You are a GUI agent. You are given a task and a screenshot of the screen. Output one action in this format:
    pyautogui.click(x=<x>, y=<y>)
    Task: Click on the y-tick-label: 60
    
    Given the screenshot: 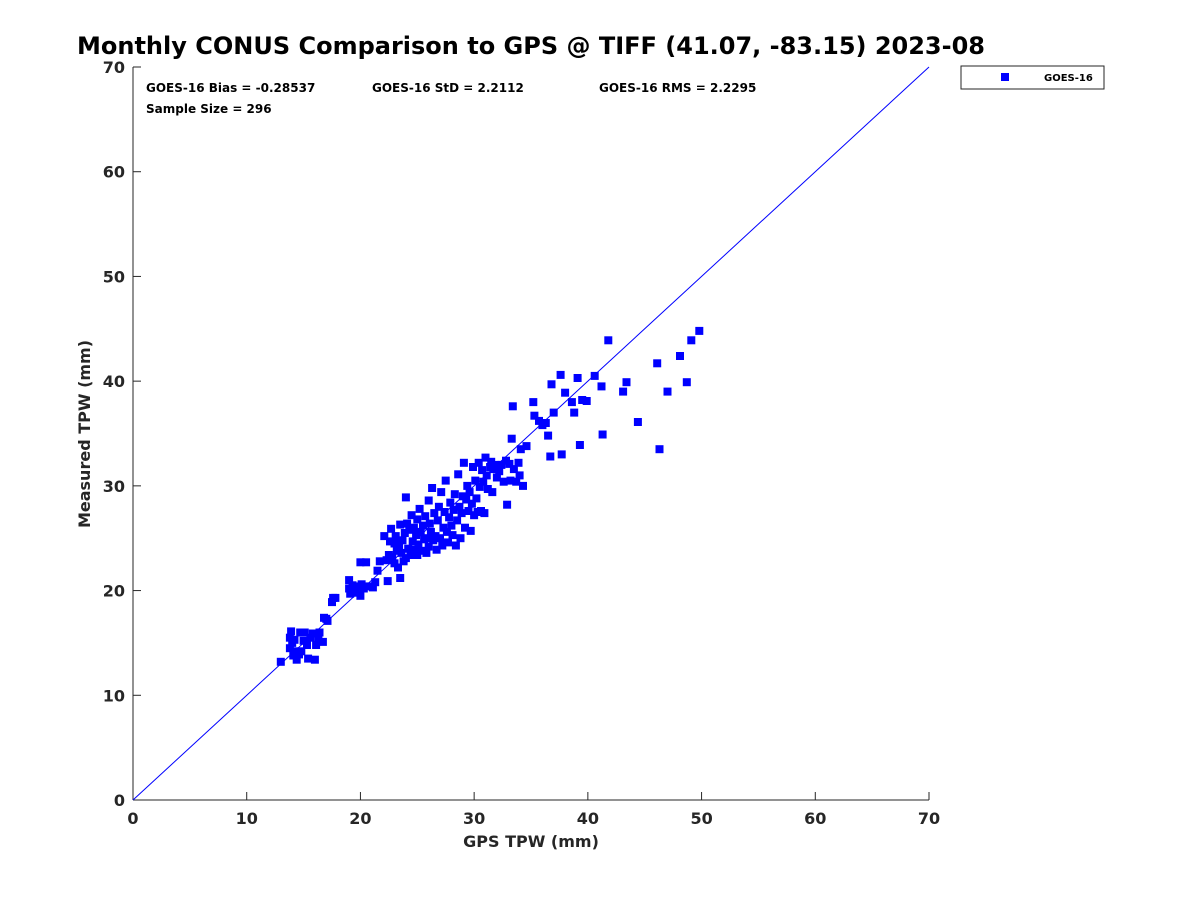 What is the action you would take?
    pyautogui.click(x=114, y=172)
    